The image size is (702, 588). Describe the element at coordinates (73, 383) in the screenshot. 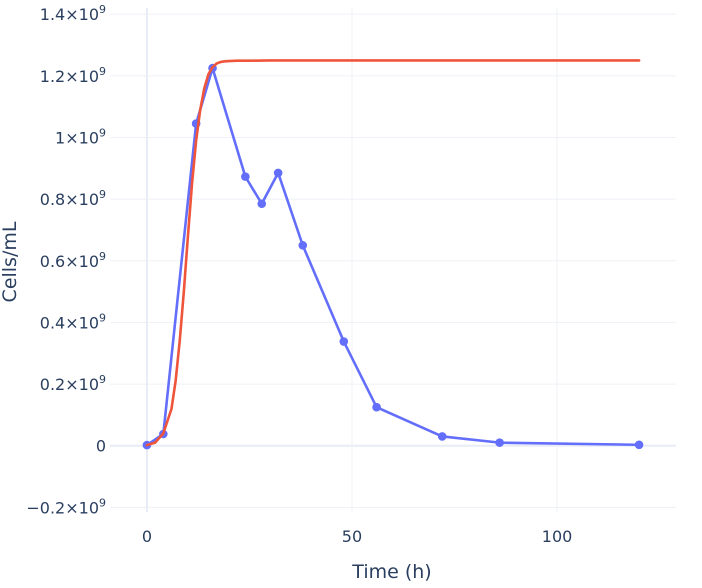

I see `y-tick-label: 0.2×10⁹` at that location.